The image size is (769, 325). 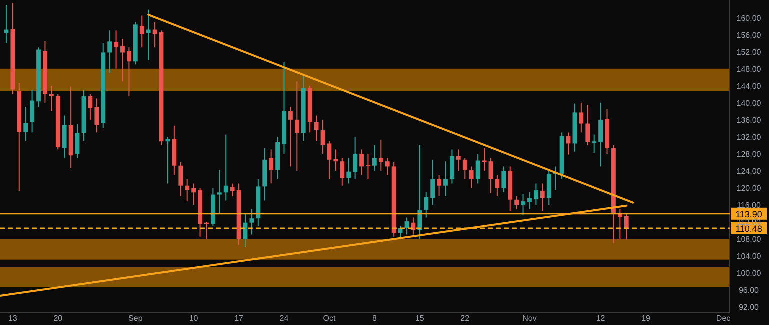 What do you see at coordinates (749, 188) in the screenshot?
I see `y-tick-label: 120.00` at bounding box center [749, 188].